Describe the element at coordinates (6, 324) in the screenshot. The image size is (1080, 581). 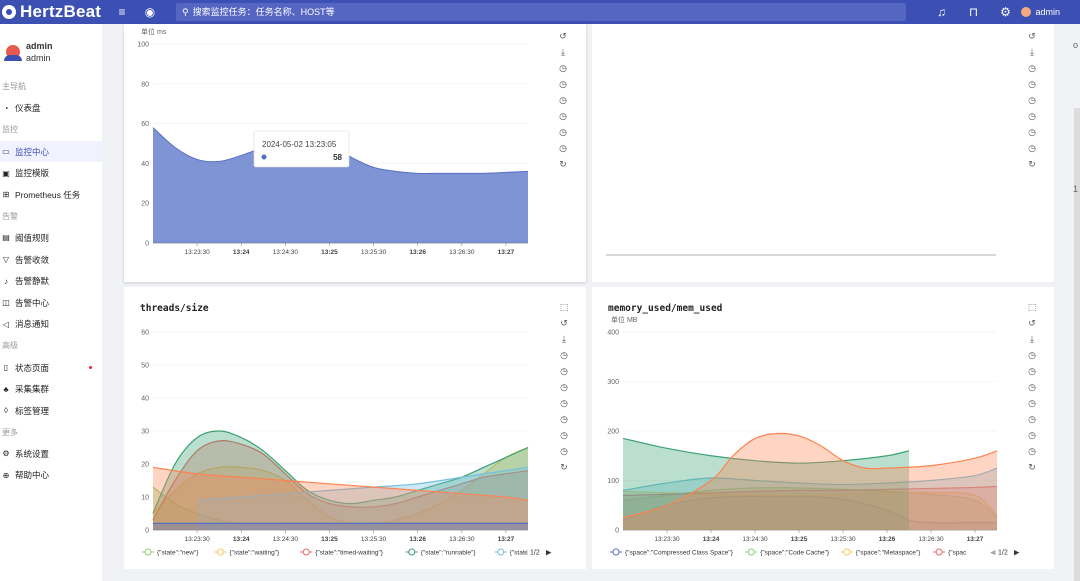
I see `notify-icon: ◁` at that location.